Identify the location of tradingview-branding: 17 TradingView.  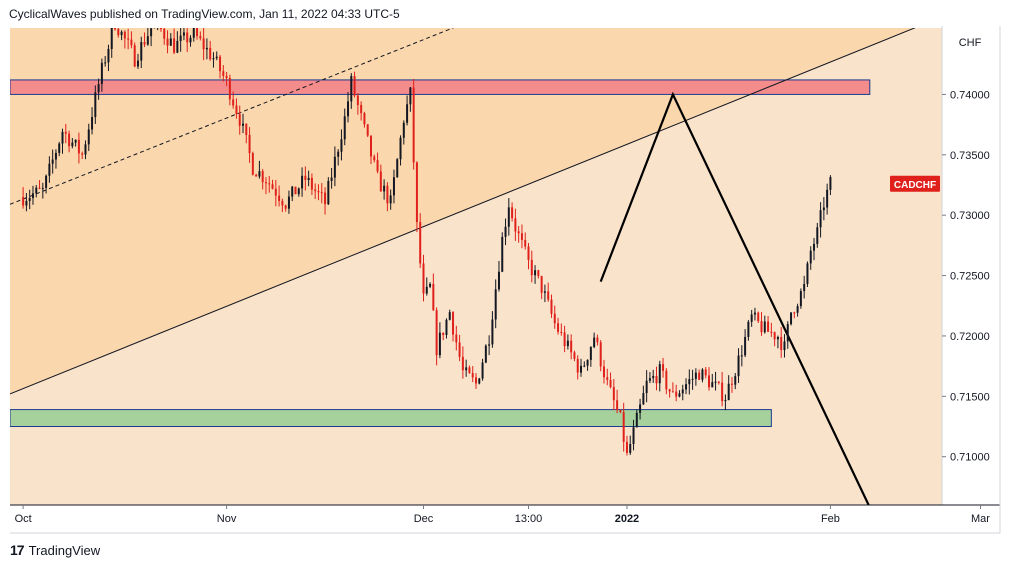
(55, 550).